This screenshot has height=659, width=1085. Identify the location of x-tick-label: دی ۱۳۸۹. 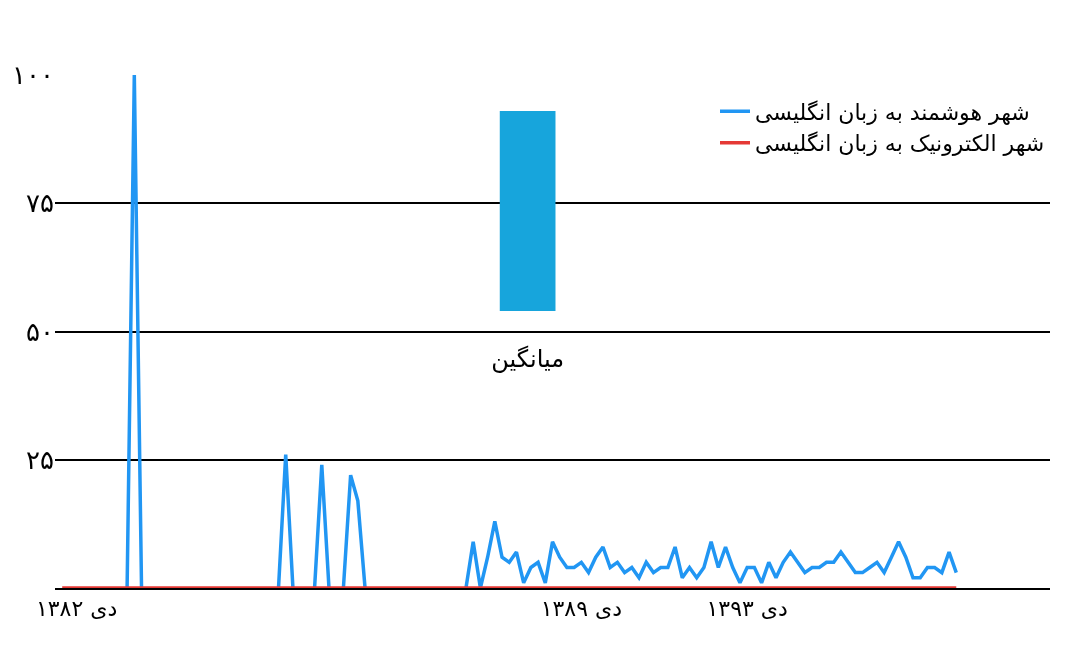
(581, 609).